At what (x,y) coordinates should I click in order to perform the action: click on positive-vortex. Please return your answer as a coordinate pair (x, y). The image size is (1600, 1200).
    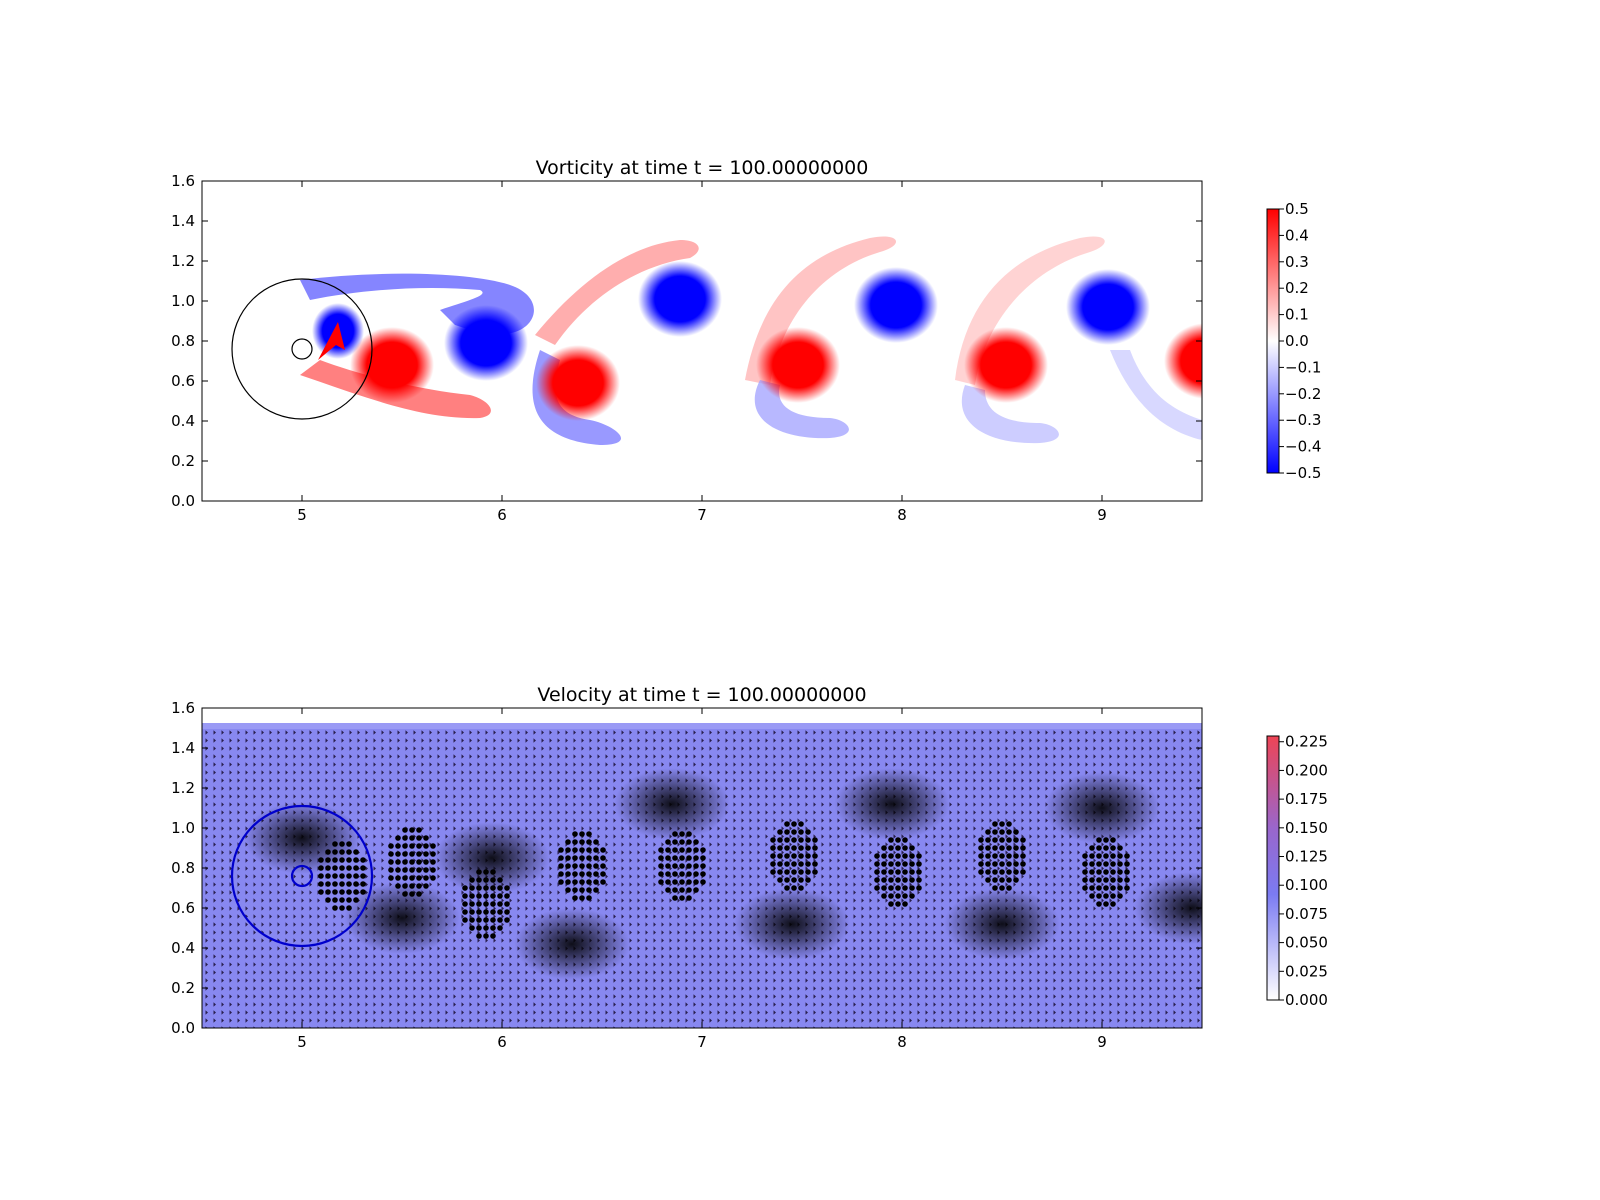
    Looking at the image, I should click on (578, 383).